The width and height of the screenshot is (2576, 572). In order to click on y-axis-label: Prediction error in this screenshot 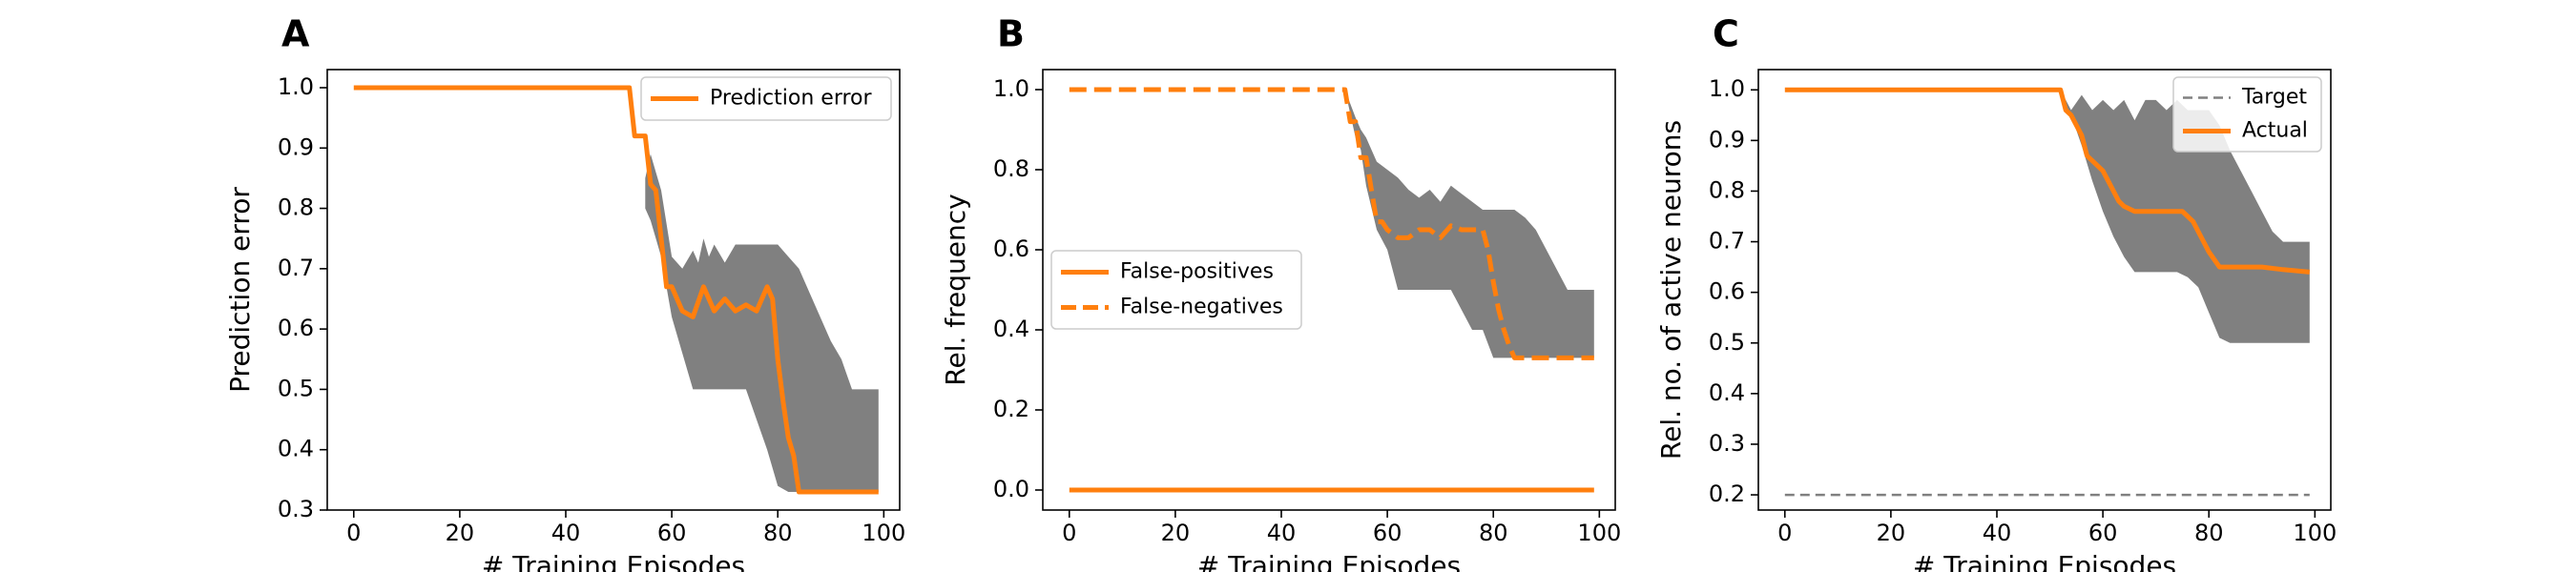, I will do `click(240, 290)`.